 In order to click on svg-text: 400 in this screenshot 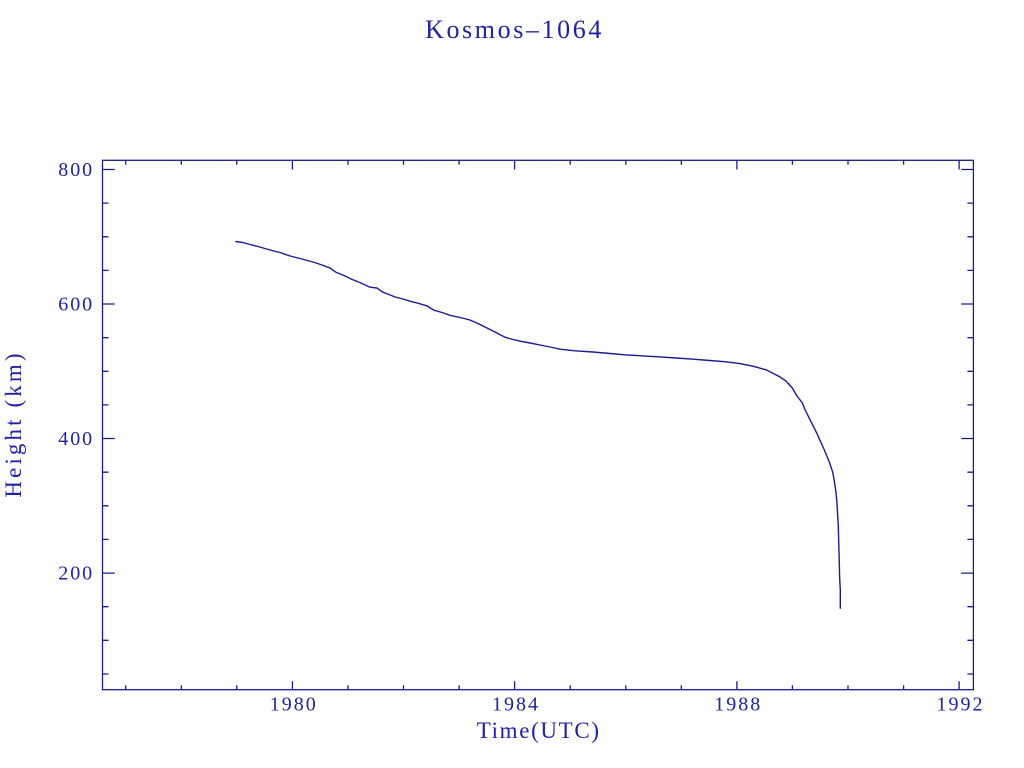, I will do `click(76, 439)`.